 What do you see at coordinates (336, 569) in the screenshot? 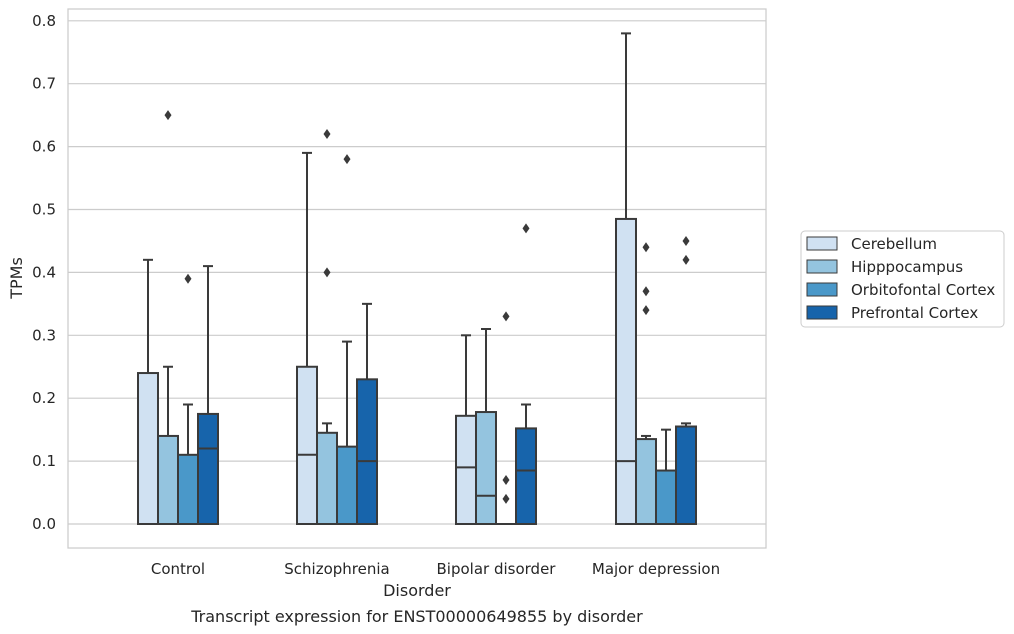
I see `x-tick-label: Schizophrenia` at bounding box center [336, 569].